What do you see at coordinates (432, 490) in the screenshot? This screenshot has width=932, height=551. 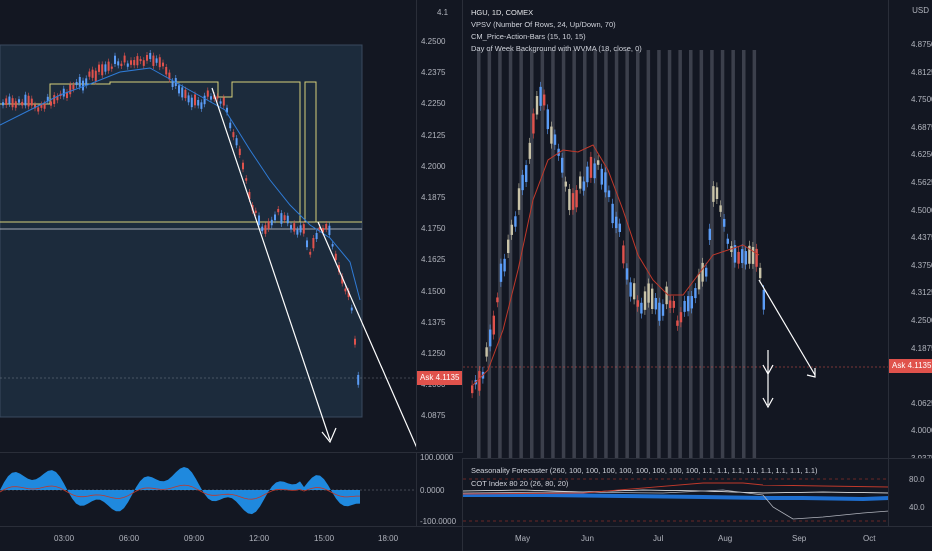 I see `osc-axis-zero: 0.0000` at bounding box center [432, 490].